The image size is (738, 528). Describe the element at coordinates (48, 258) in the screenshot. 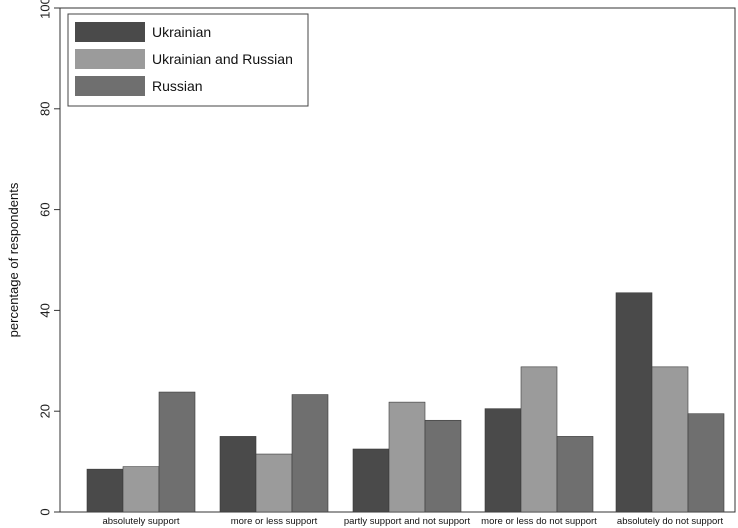

I see `y-axis: 0 20 40 60 80 100` at that location.